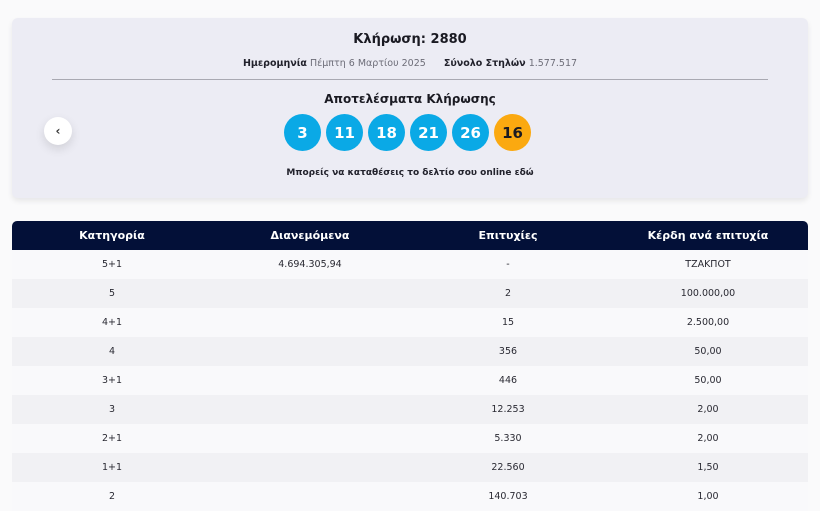 The width and height of the screenshot is (820, 511). I want to click on cell-winners: 446, so click(508, 380).